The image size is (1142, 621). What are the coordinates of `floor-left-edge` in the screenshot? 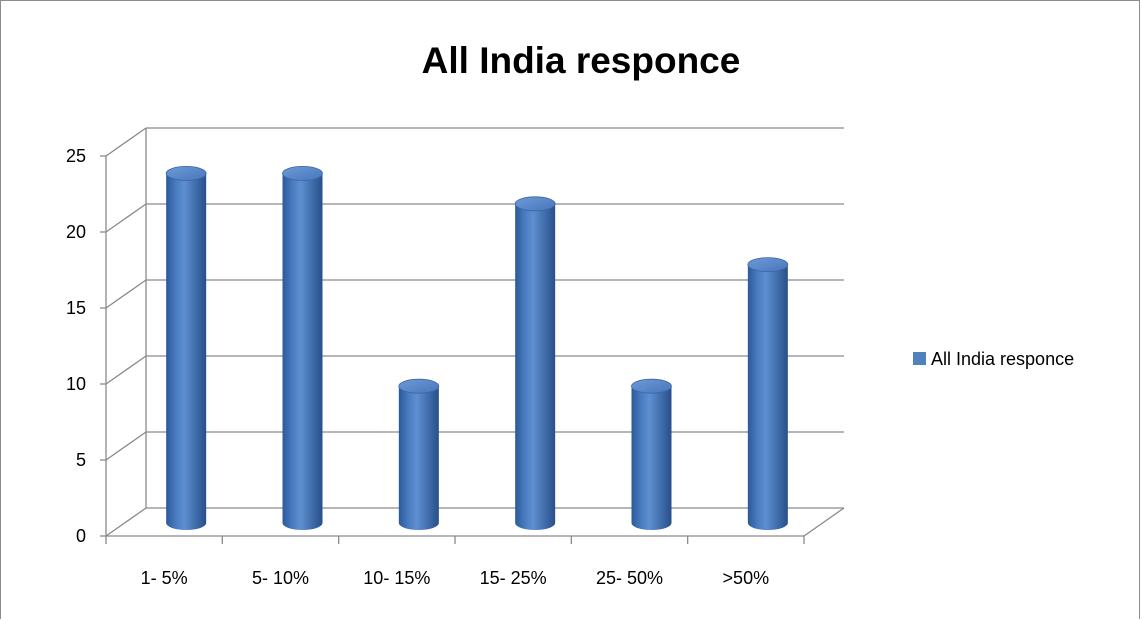 It's located at (126, 522).